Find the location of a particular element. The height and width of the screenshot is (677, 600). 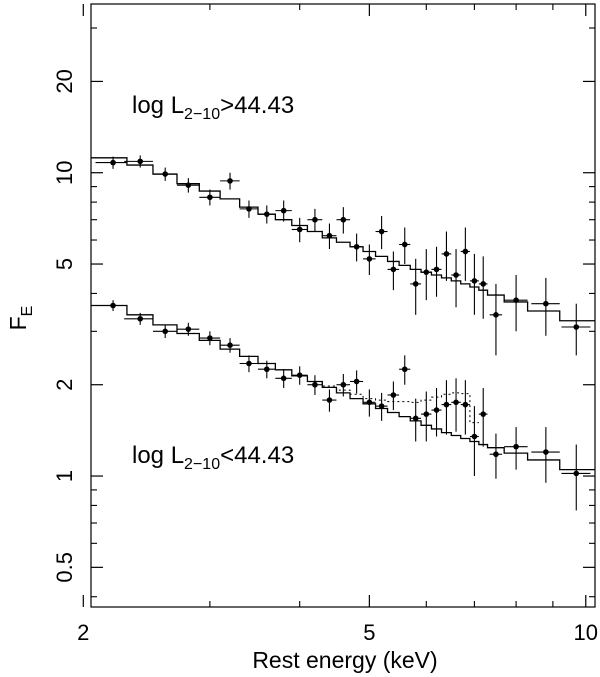

x-tick-label-1: 5 is located at coordinates (369, 632).